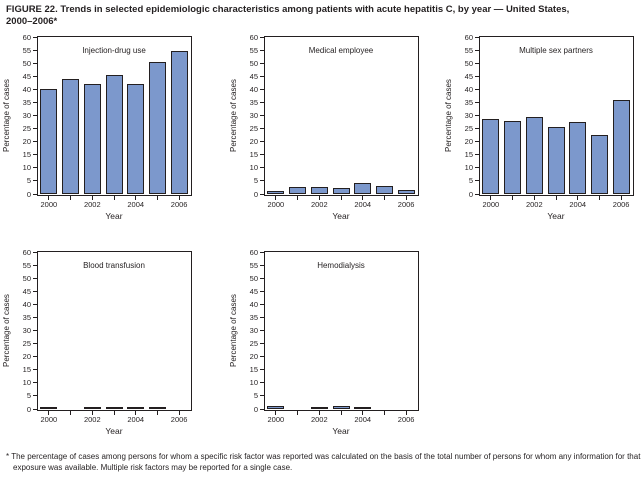 The height and width of the screenshot is (480, 641). What do you see at coordinates (26, 265) in the screenshot?
I see `y-tick-label: 55` at bounding box center [26, 265].